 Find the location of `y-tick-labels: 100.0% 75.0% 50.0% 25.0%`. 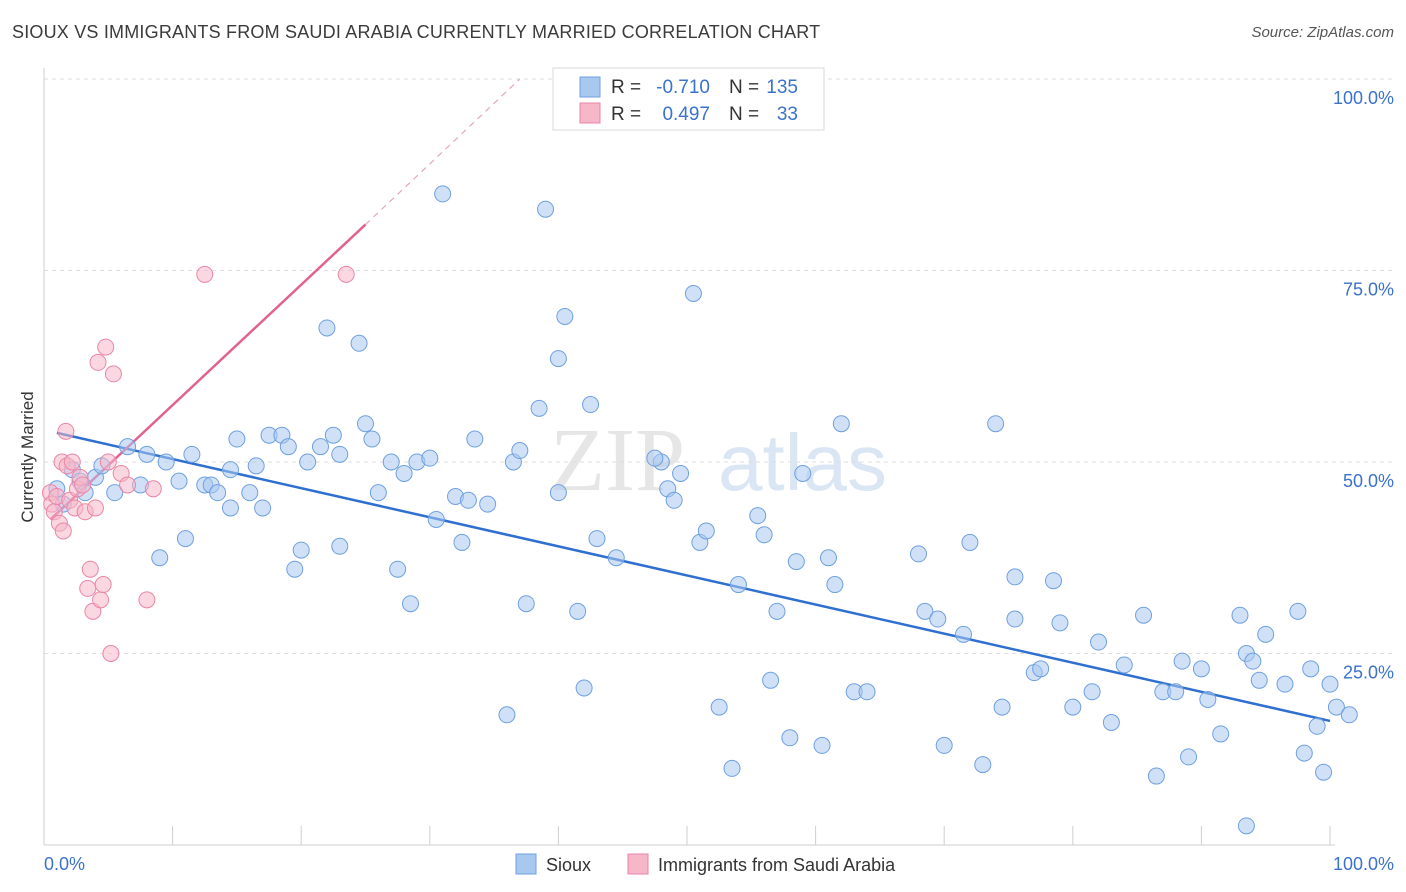

y-tick-labels: 100.0% 75.0% 50.0% 25.0% is located at coordinates (1363, 385).